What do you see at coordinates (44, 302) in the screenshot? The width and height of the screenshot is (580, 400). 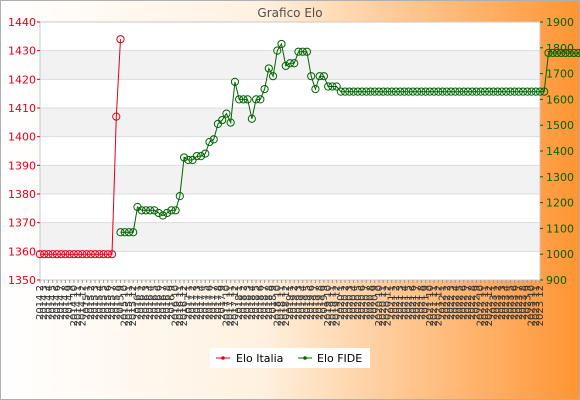 I see `x-tick-label: 2014 3` at bounding box center [44, 302].